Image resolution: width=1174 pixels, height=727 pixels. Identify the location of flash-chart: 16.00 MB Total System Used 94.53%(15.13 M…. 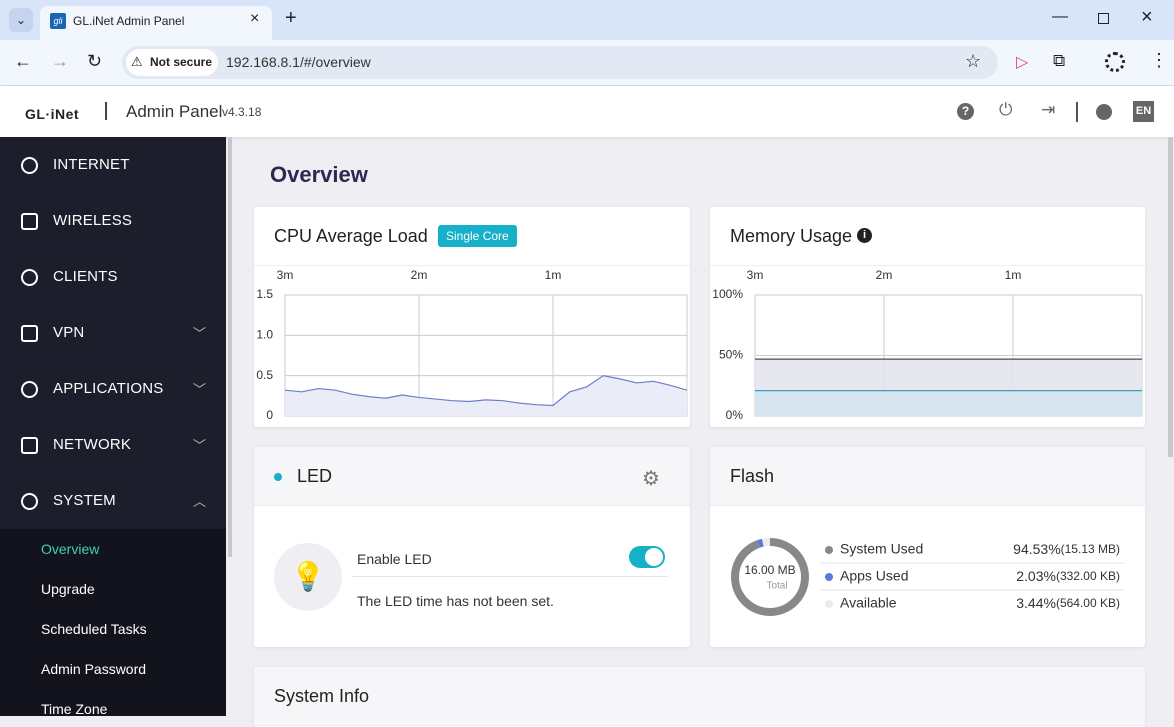
(928, 577).